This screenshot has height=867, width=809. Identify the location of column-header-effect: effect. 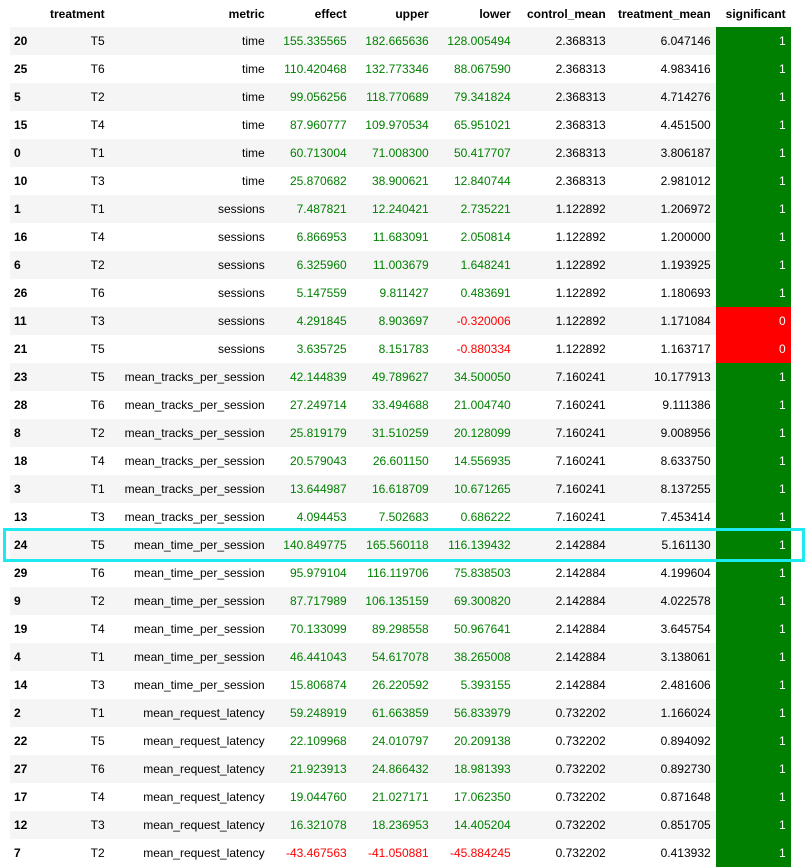
(330, 13).